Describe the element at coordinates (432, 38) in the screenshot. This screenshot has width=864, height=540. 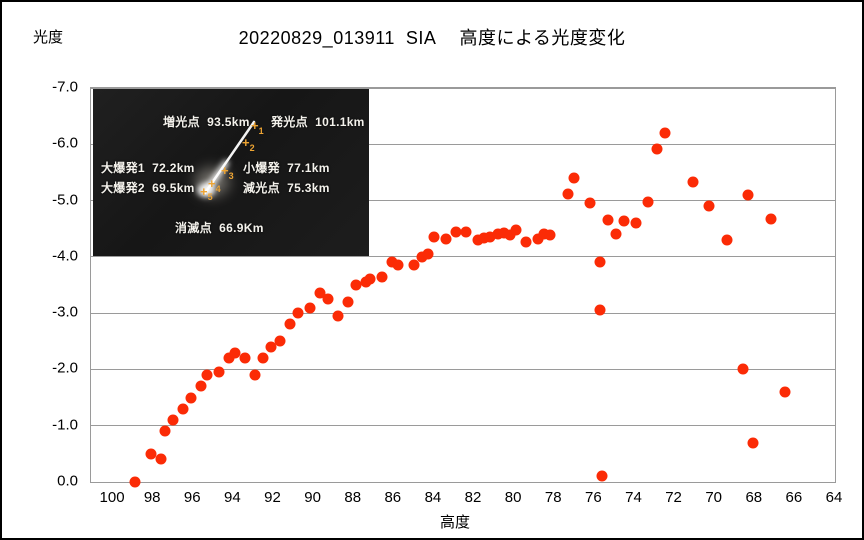
I see `chart-title: 20220829_013911 SIA 高度による光度変化` at that location.